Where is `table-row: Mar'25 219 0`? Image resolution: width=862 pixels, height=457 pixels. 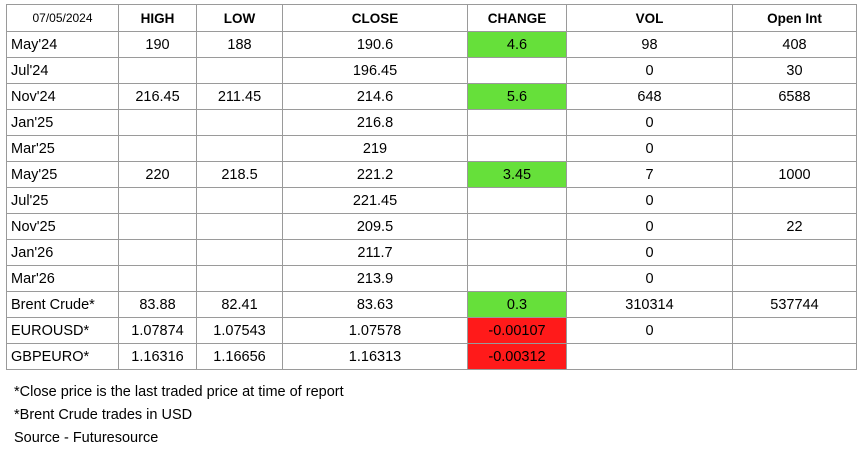 table-row: Mar'25 219 0 is located at coordinates (431, 148).